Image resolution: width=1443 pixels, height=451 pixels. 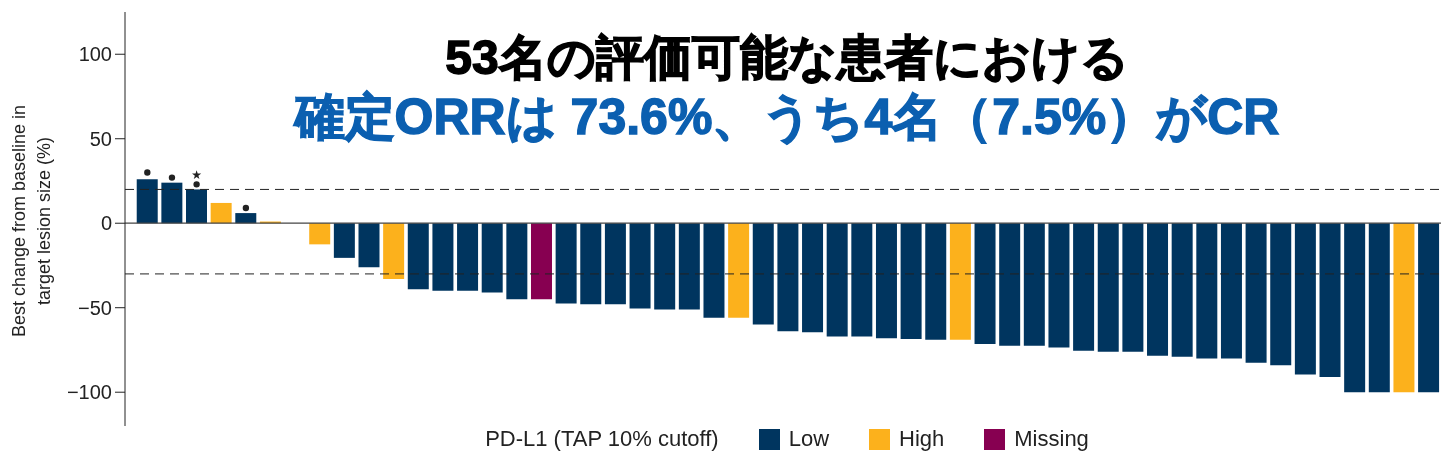 What do you see at coordinates (1051, 438) in the screenshot?
I see `legend-label: Missing` at bounding box center [1051, 438].